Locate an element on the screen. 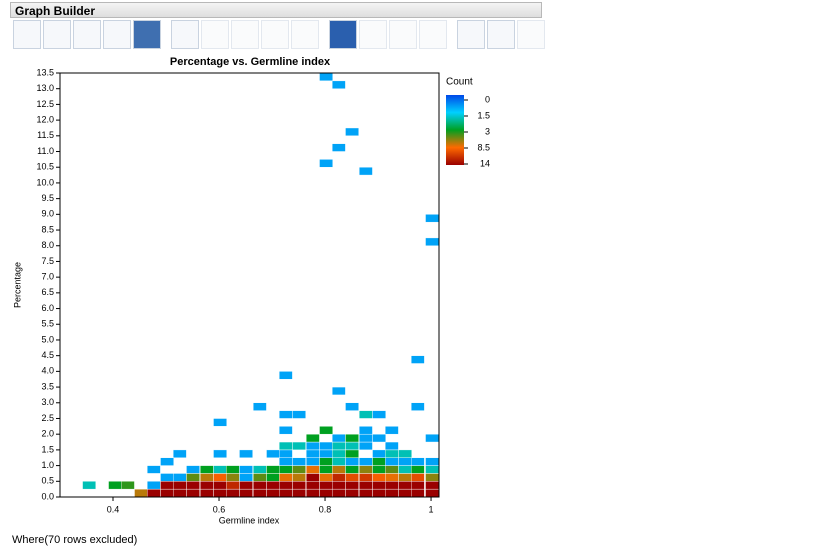  contour-icon is located at coordinates (147, 34).